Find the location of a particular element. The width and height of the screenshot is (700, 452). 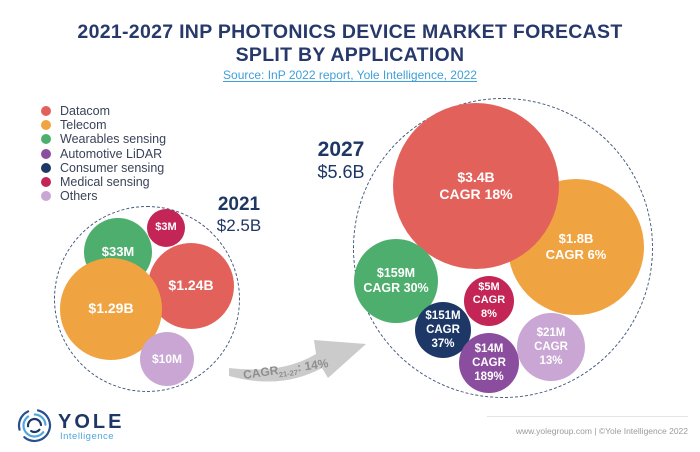

bubble-2027-automotive: $14M CAGR 189% is located at coordinates (489, 363).